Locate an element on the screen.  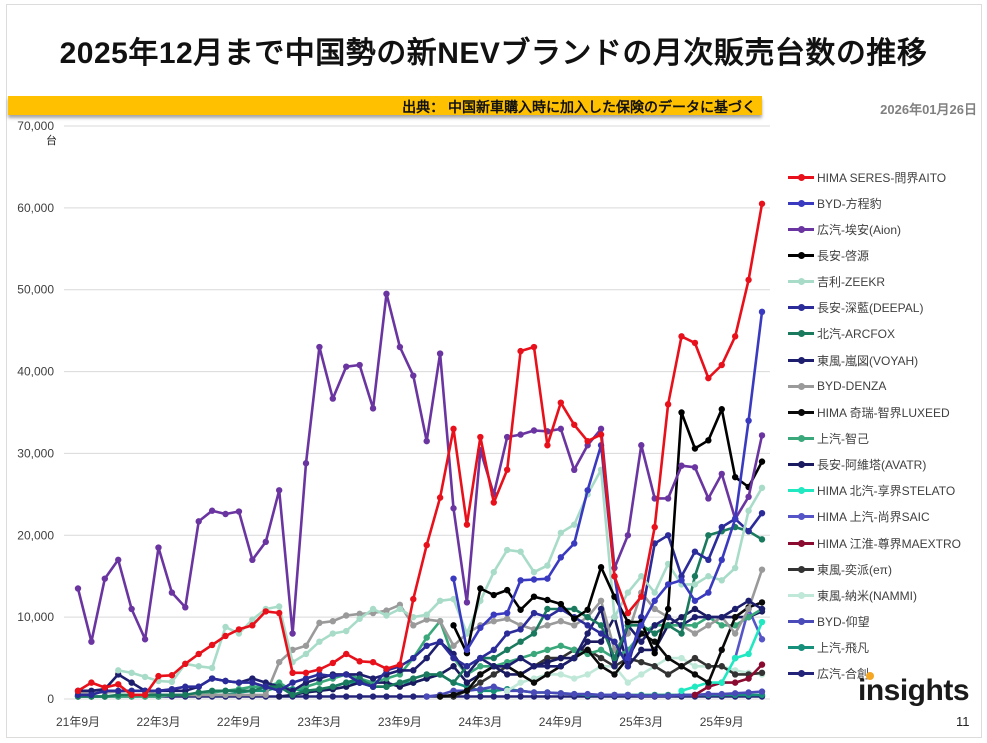
legend-label: 長安-啓源 is located at coordinates (843, 255).